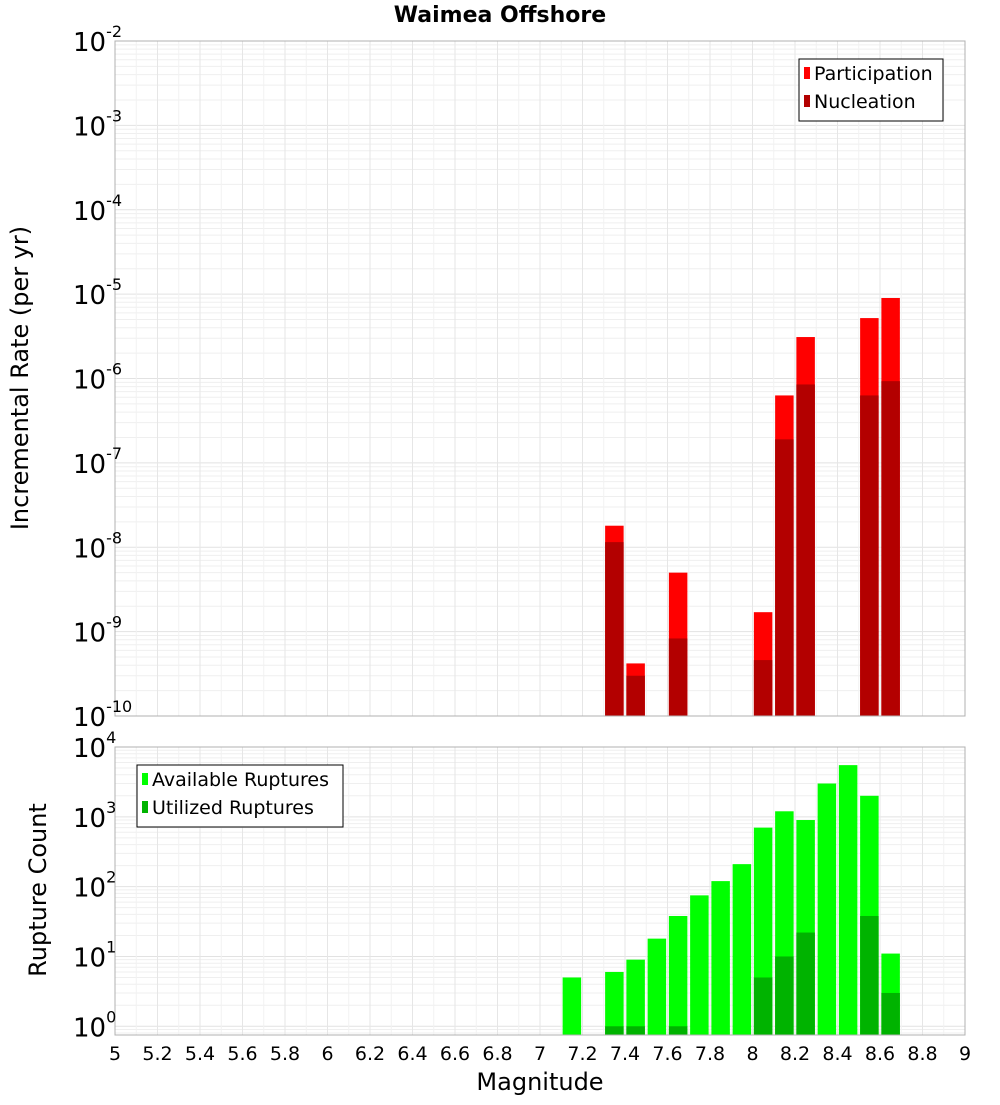 The width and height of the screenshot is (1000, 1105). Describe the element at coordinates (97, 40) in the screenshot. I see `top-y-tick-label: 10⁻²` at that location.